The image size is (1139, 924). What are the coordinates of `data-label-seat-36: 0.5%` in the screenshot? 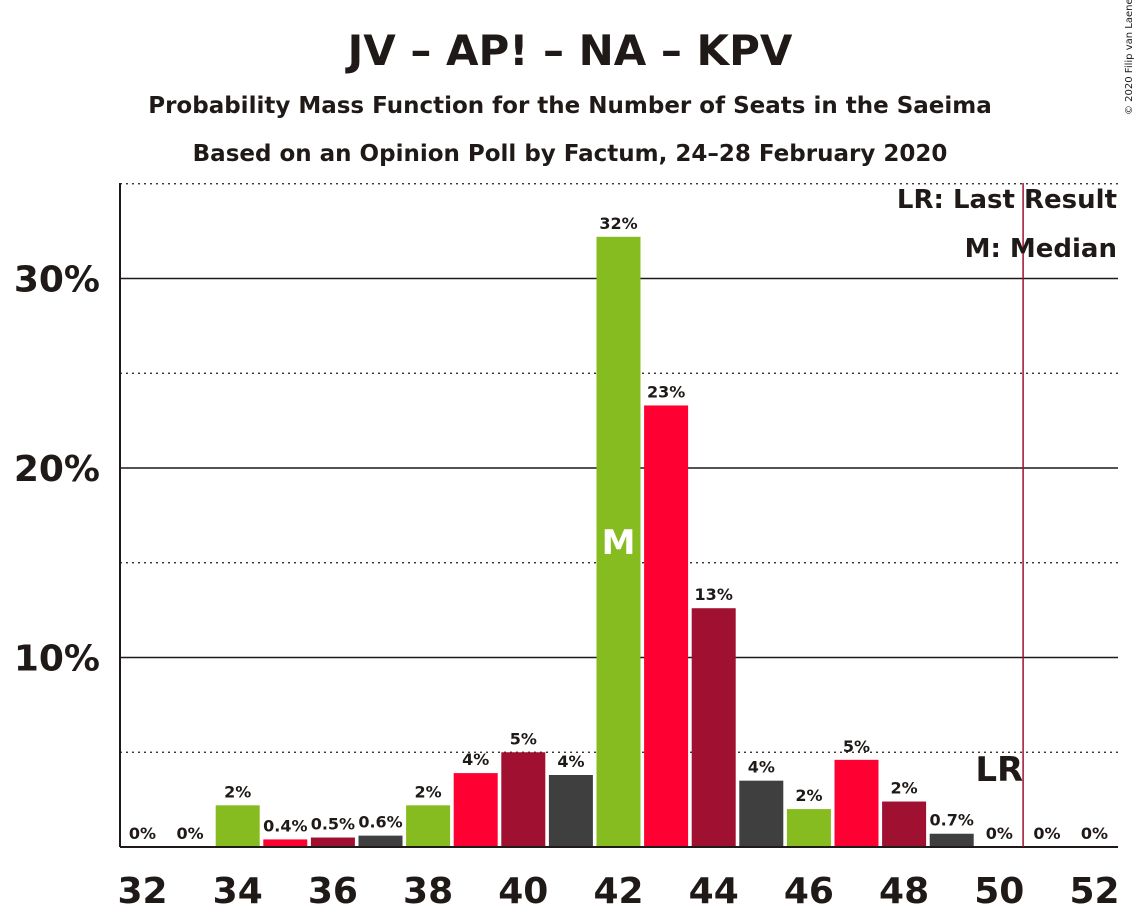 It's located at (333, 824).